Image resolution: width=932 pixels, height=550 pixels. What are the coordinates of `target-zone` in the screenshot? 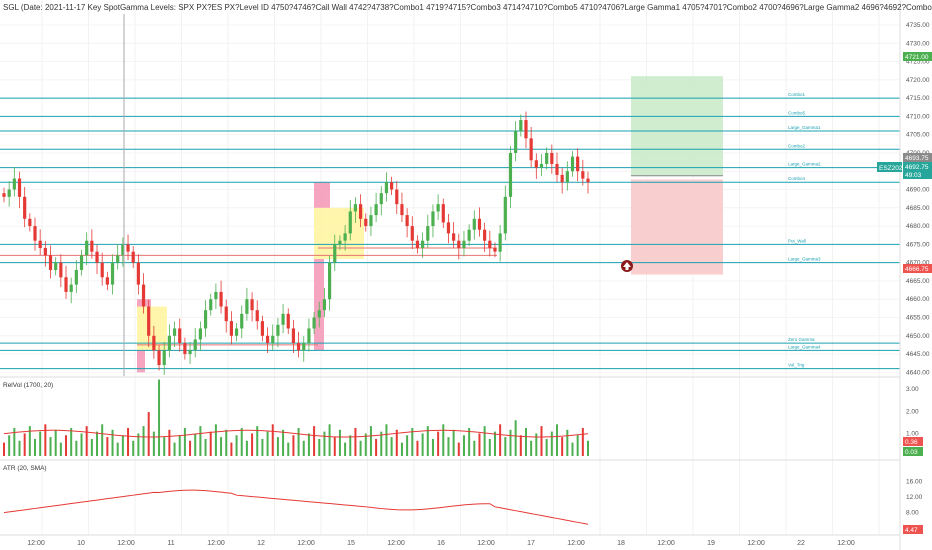 It's located at (677, 126).